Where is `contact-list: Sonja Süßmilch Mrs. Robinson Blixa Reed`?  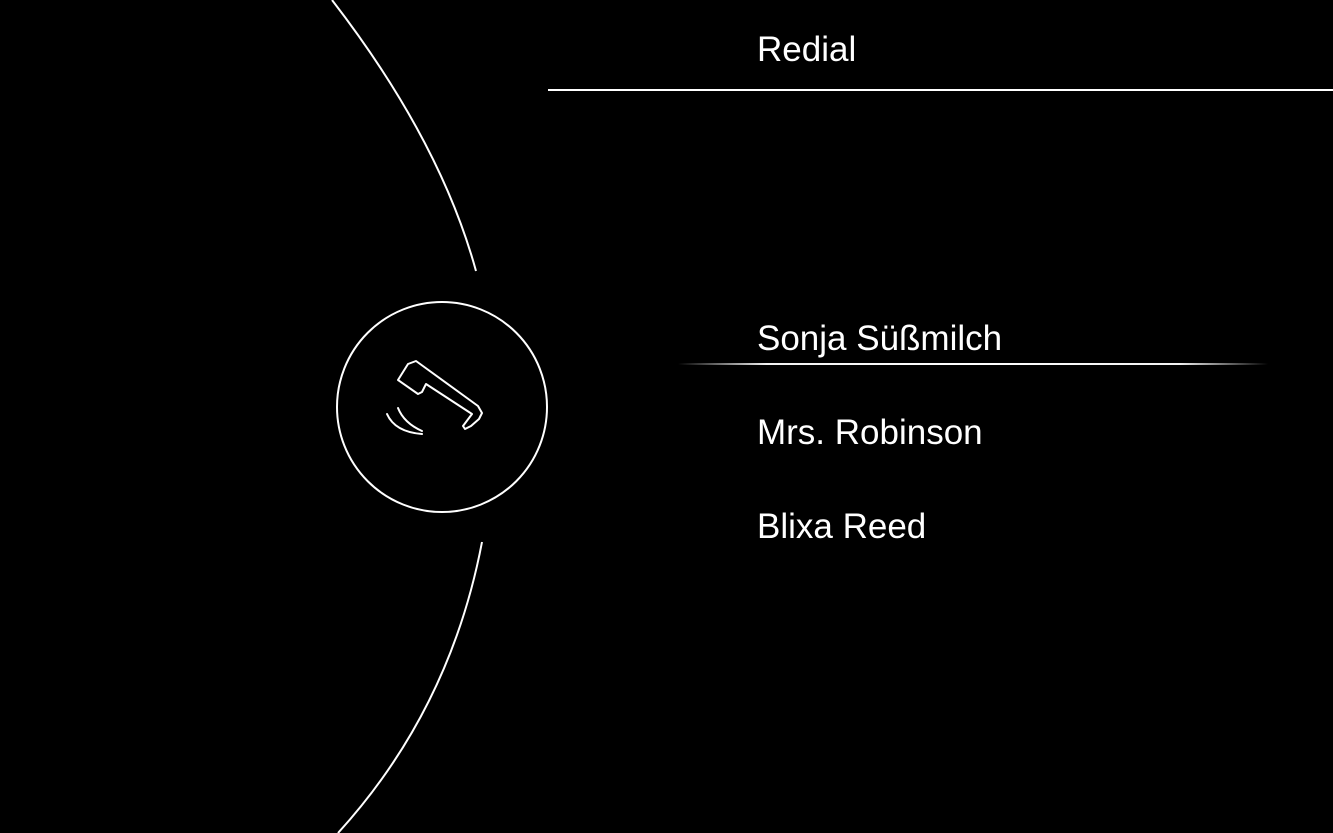
contact-list: Sonja Süßmilch Mrs. Robinson Blixa Reed is located at coordinates (973, 451).